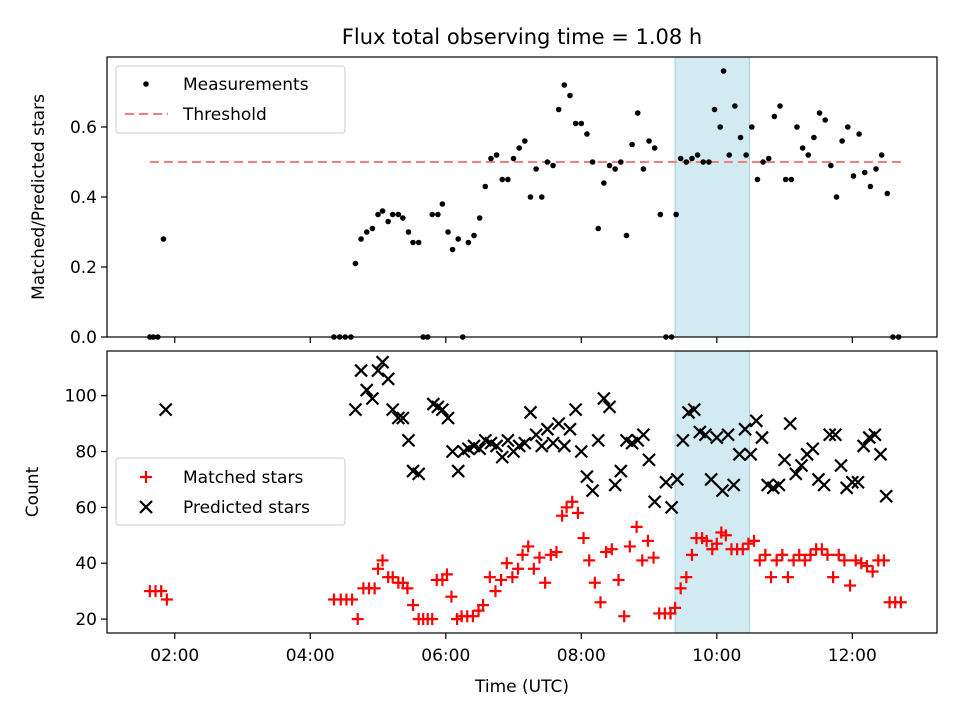  Describe the element at coordinates (86, 453) in the screenshot. I see `bottom-y-tick-label: 80` at that location.